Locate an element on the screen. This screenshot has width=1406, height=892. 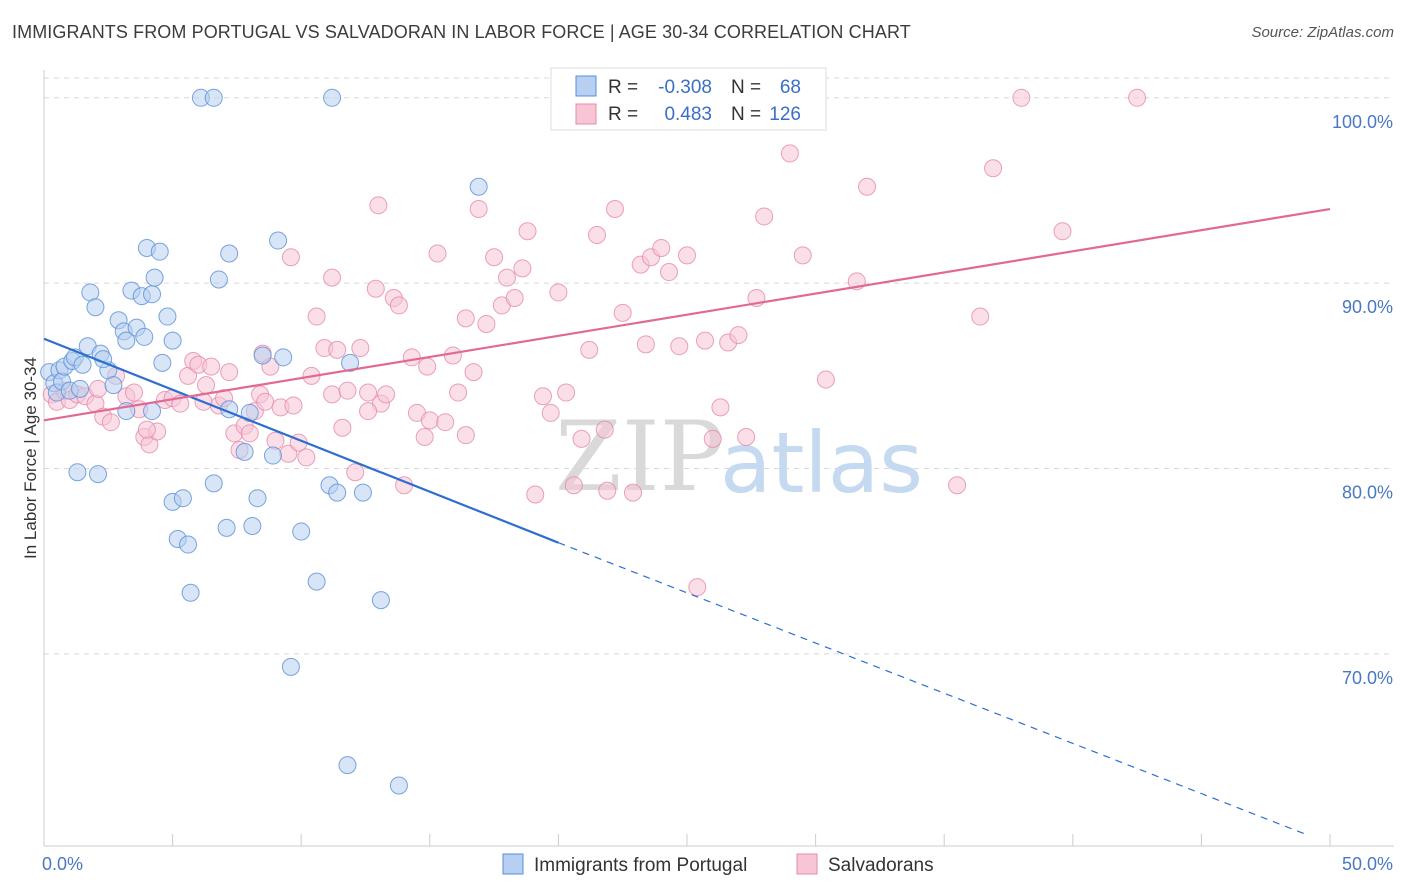
portugal-trend-line is located at coordinates (301, 440).